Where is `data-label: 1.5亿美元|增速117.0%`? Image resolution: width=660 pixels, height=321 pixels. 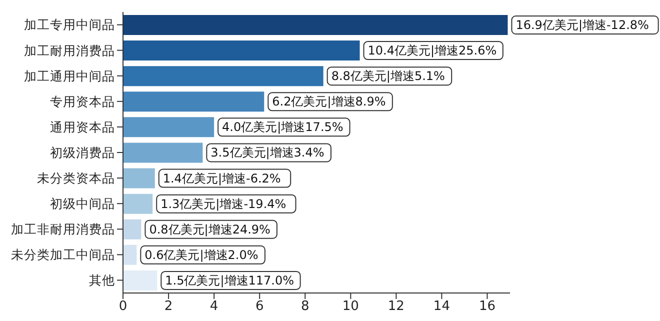 data-label: 1.5亿美元|增速117.0% is located at coordinates (229, 280).